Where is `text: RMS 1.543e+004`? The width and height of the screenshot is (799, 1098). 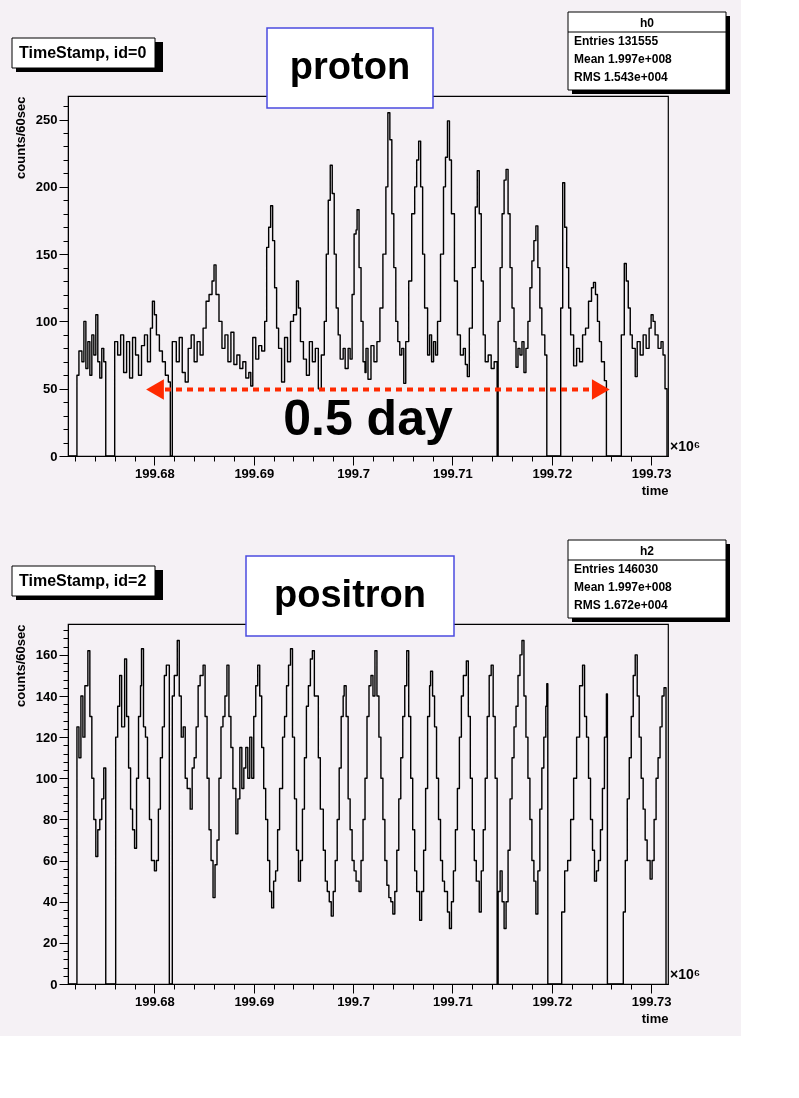 text: RMS 1.543e+004 is located at coordinates (621, 77).